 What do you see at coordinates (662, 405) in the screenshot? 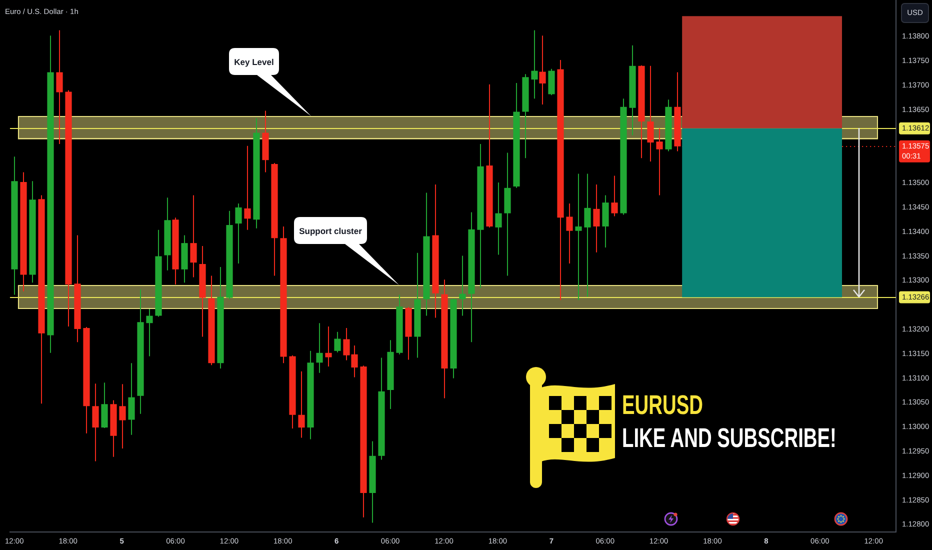
I see `annotation: EURUSD` at bounding box center [662, 405].